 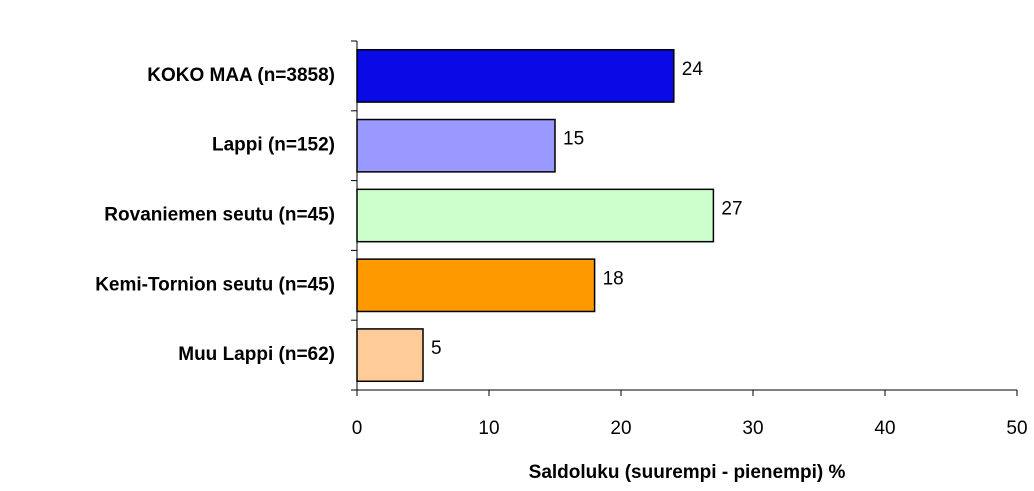 I want to click on x-tick-label: 30, so click(x=752, y=428).